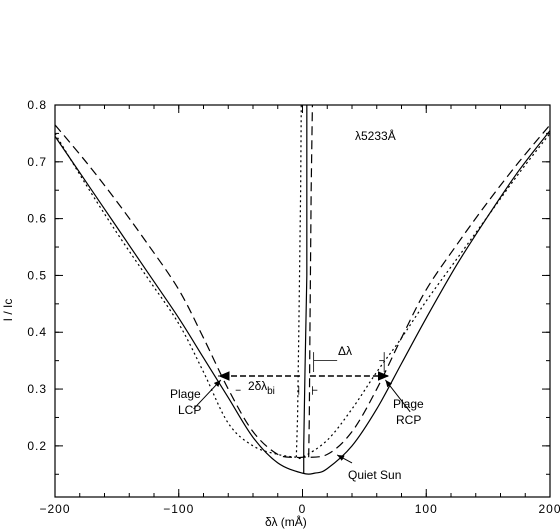  What do you see at coordinates (207, 394) in the screenshot?
I see `plage-lcp-arrow` at bounding box center [207, 394].